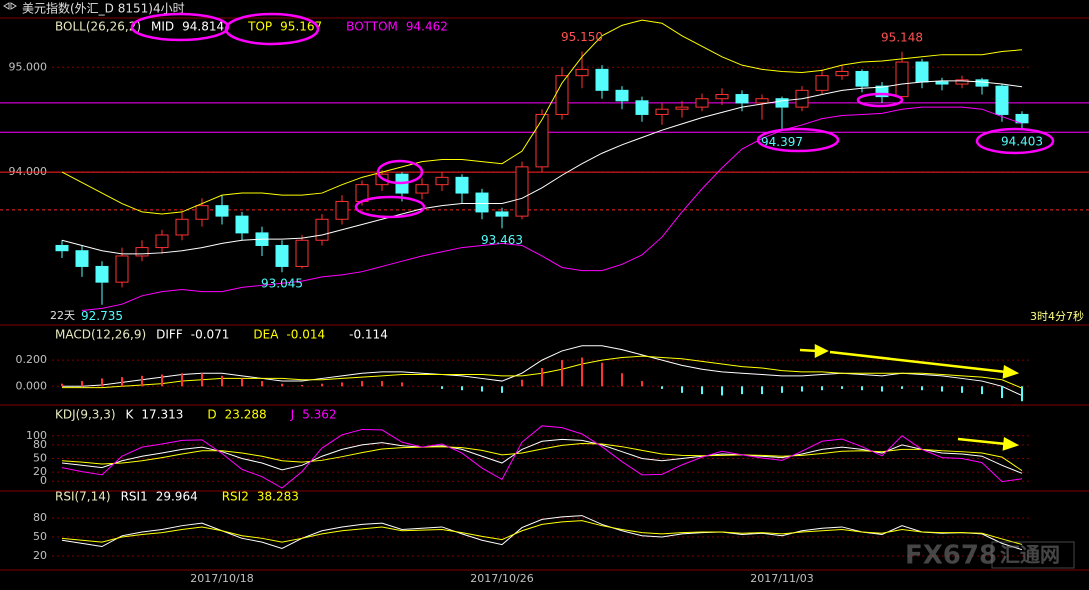 This screenshot has height=590, width=1089. I want to click on legend-value: 23.288, so click(246, 415).